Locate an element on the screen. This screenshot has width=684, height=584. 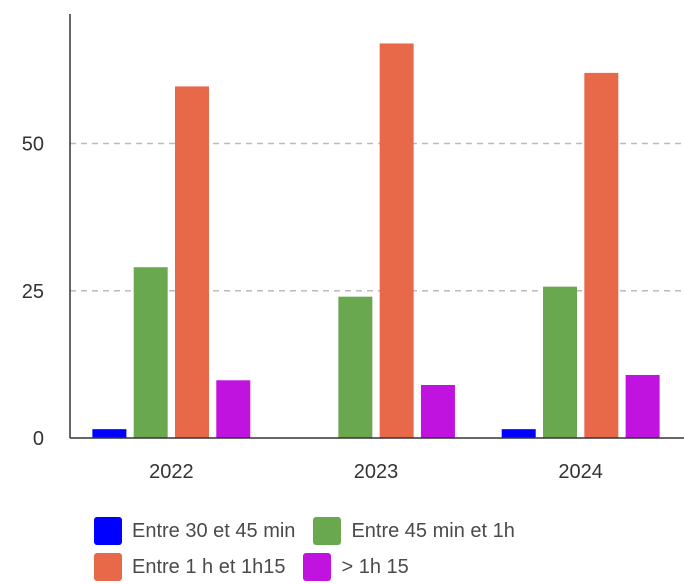
legend-label: Entre 30 et 45 min is located at coordinates (214, 530).